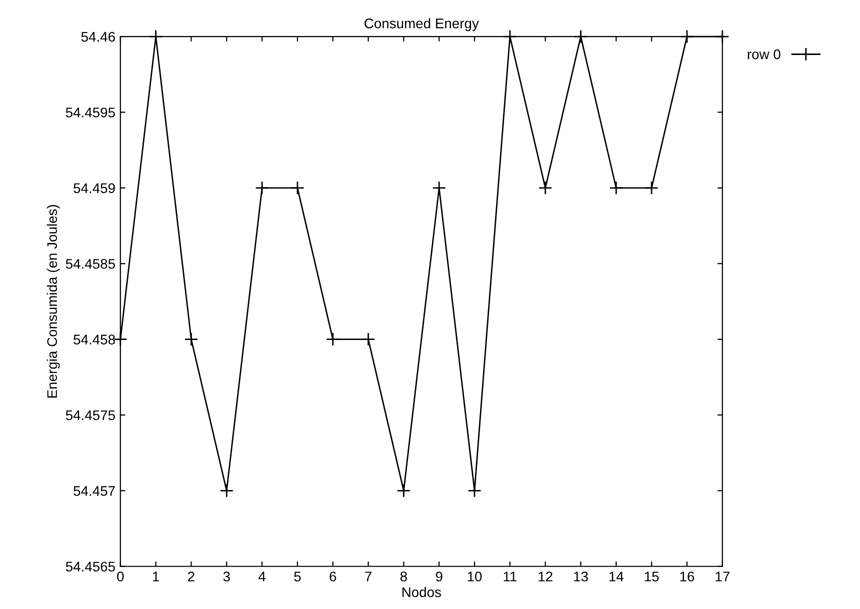 This screenshot has width=860, height=609. What do you see at coordinates (723, 577) in the screenshot?
I see `x-tick-label: 17` at bounding box center [723, 577].